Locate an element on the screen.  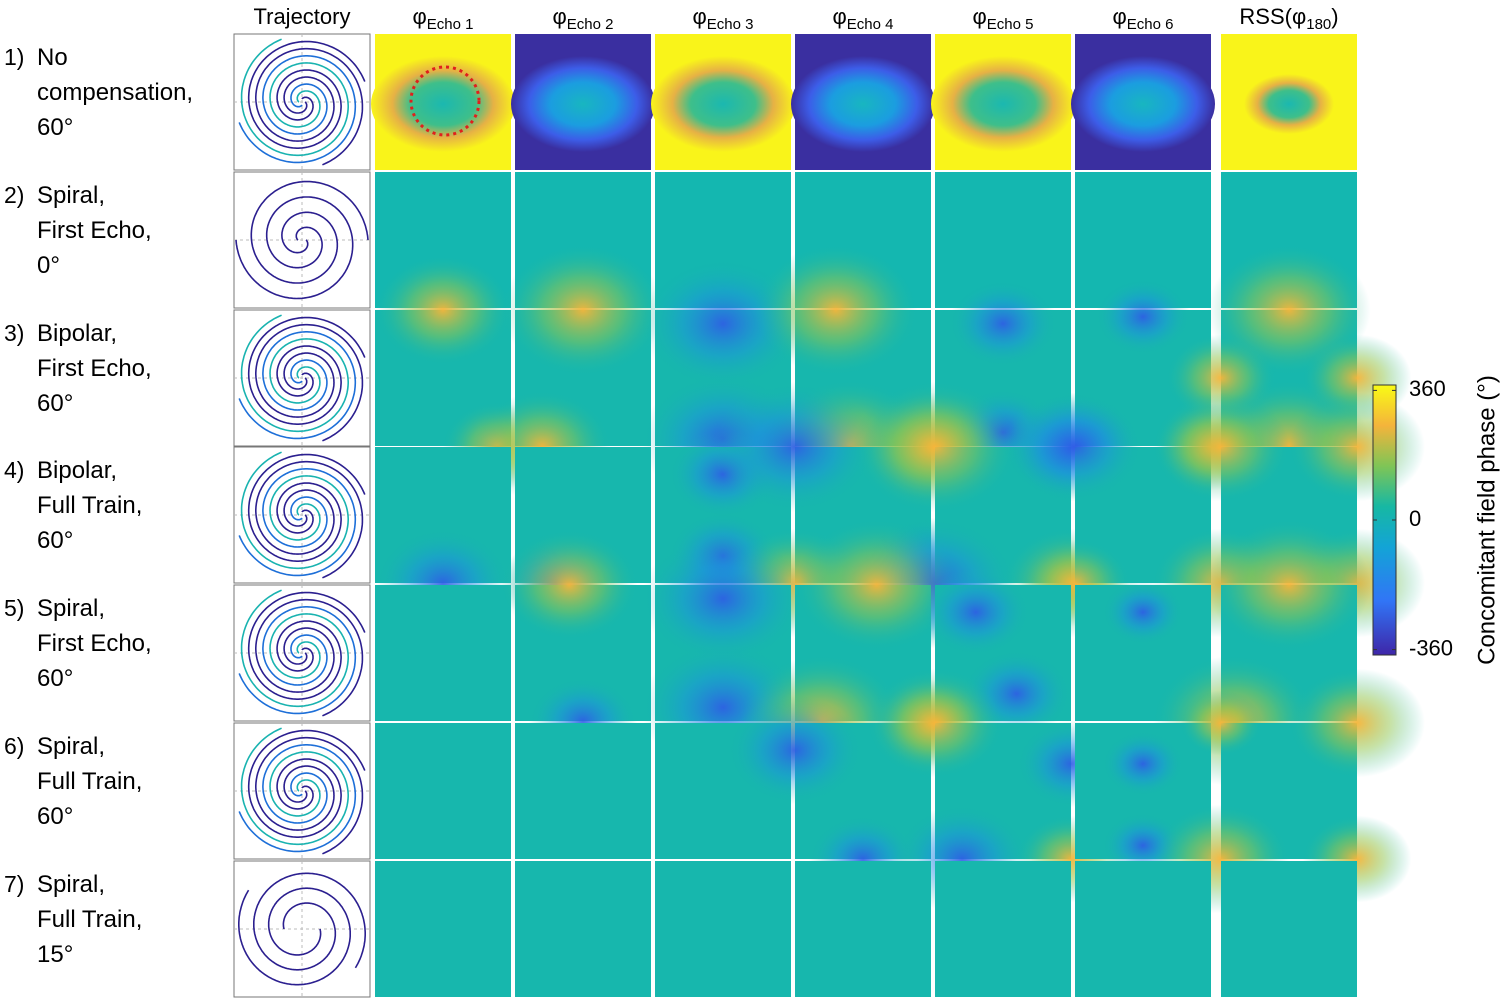
row-number: 3) is located at coordinates (14, 333).